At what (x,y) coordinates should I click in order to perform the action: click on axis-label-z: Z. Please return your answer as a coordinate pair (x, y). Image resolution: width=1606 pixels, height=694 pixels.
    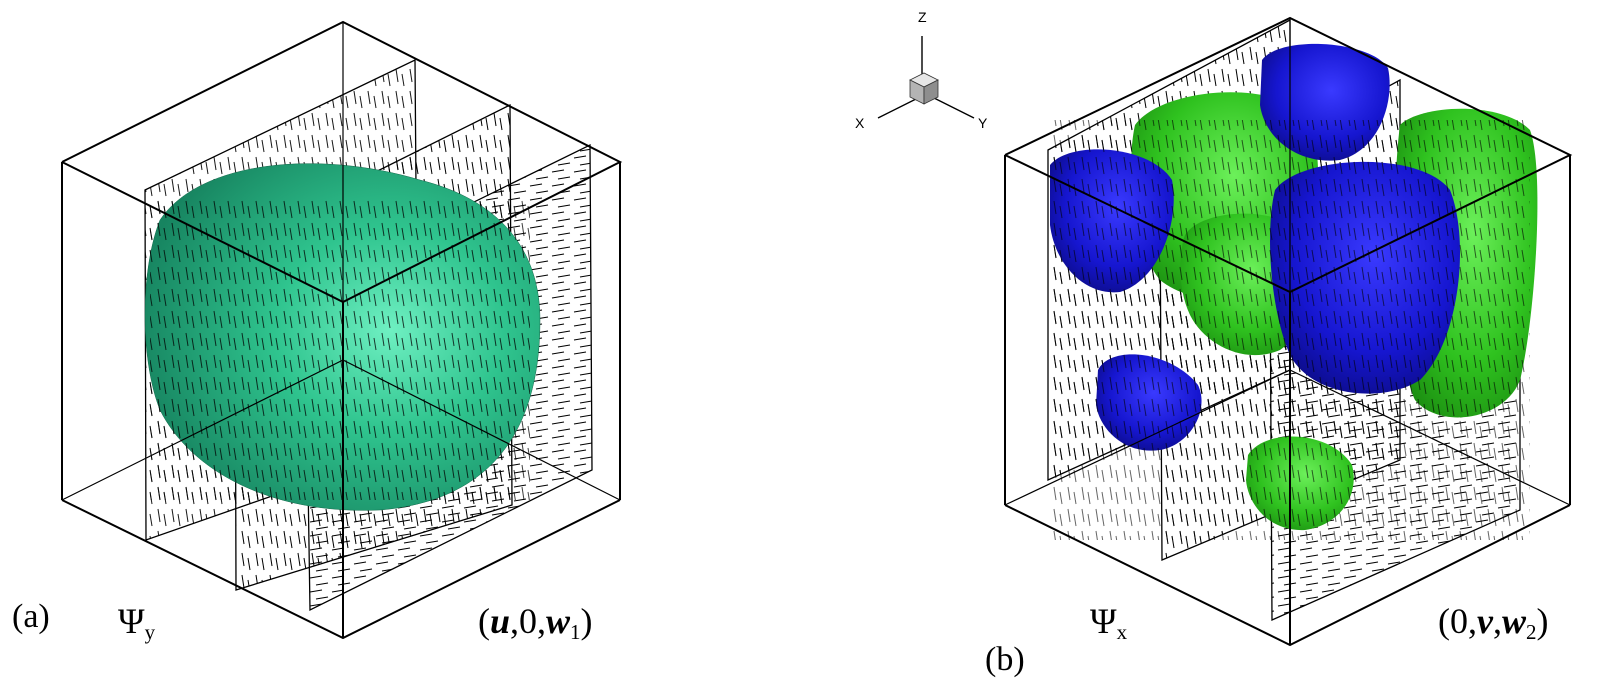
    Looking at the image, I should click on (922, 17).